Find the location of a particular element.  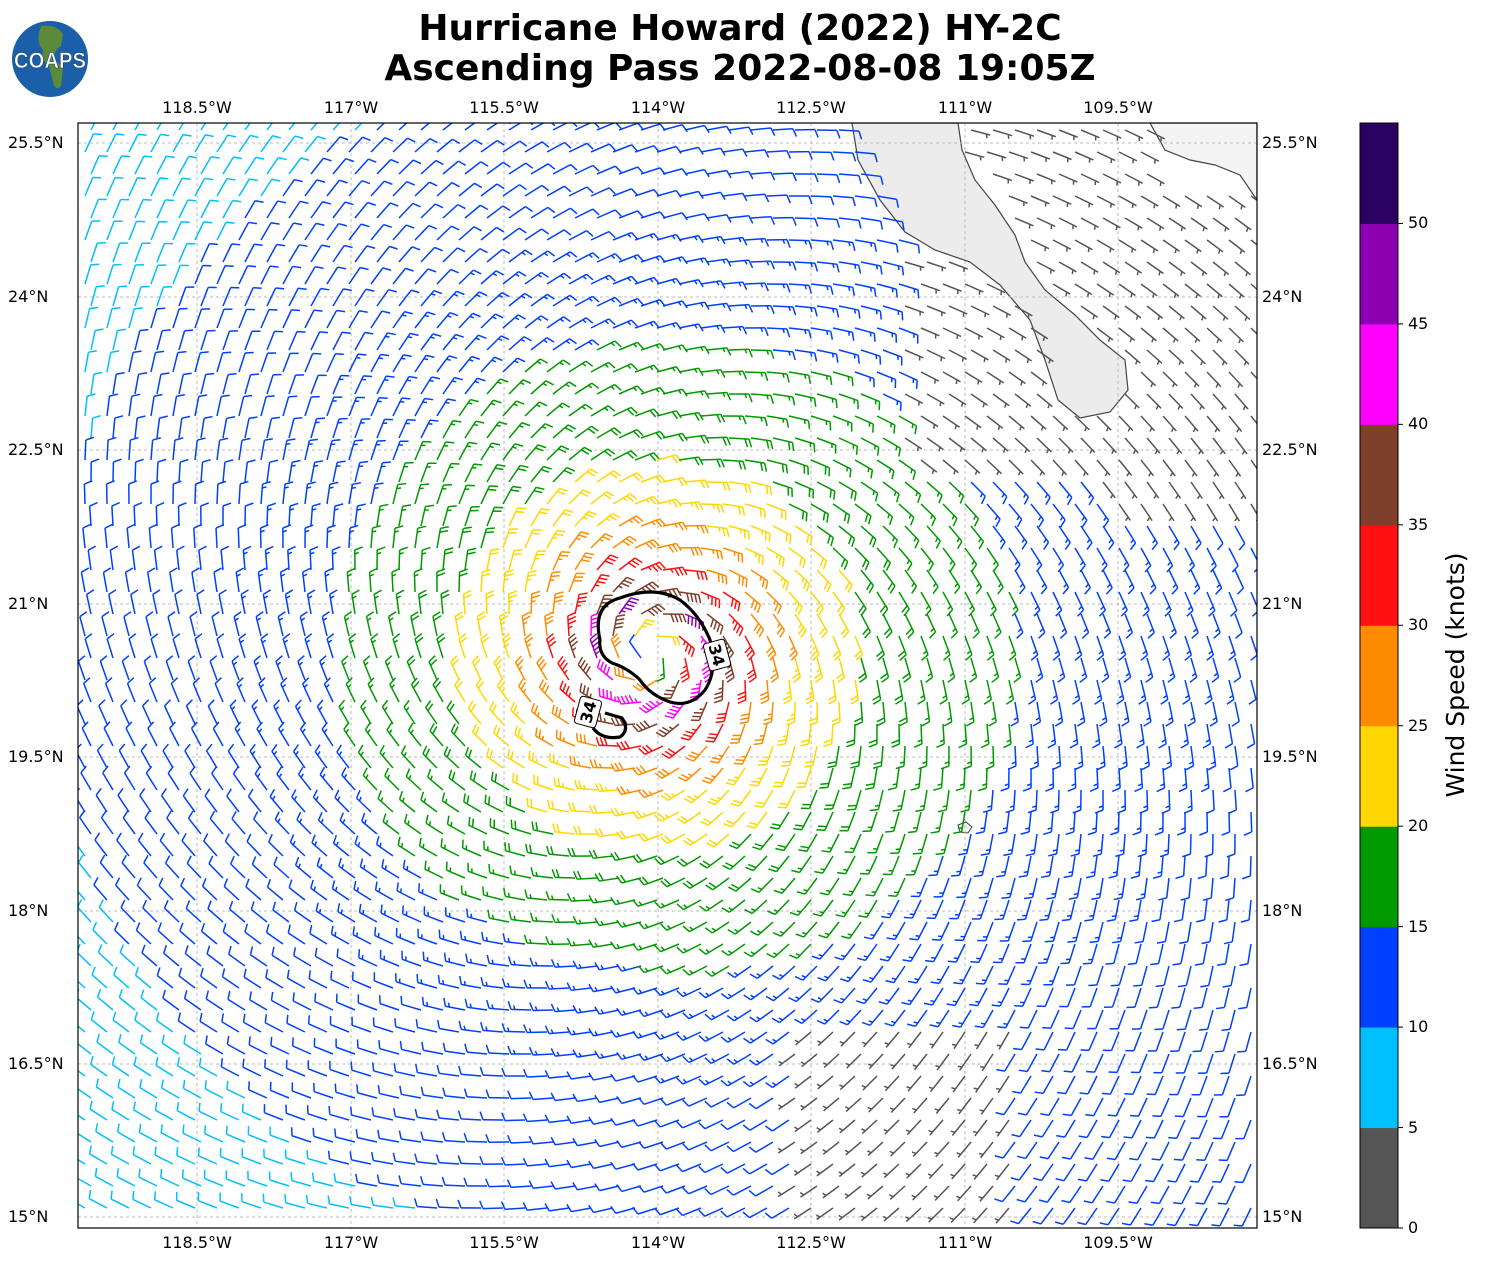

lat-label-right: 25.5°N is located at coordinates (1290, 142).